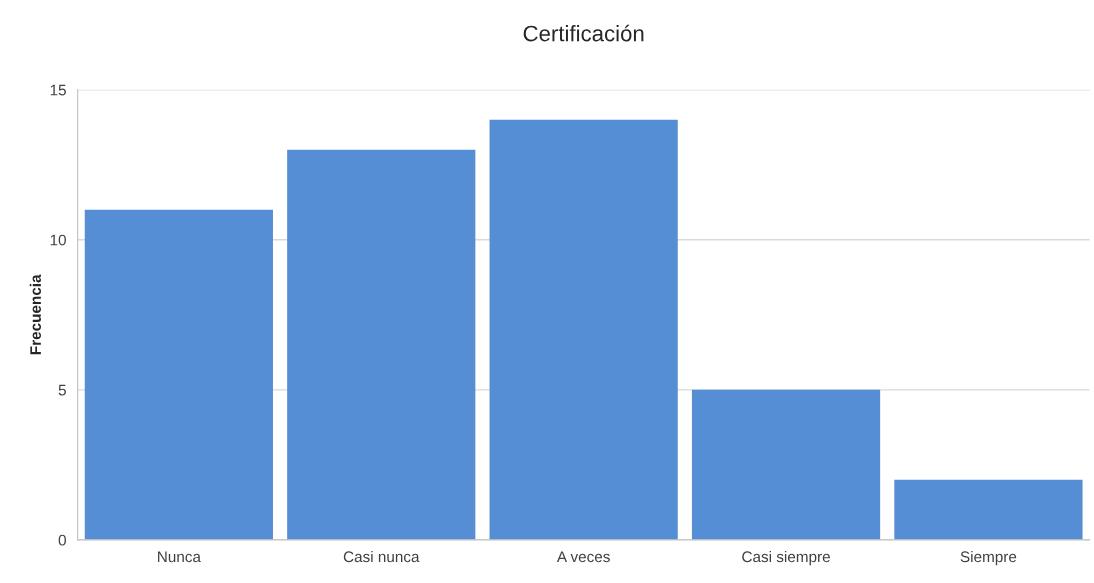 Image resolution: width=1094 pixels, height=583 pixels. Describe the element at coordinates (179, 557) in the screenshot. I see `x-tick-label: Nunca` at that location.